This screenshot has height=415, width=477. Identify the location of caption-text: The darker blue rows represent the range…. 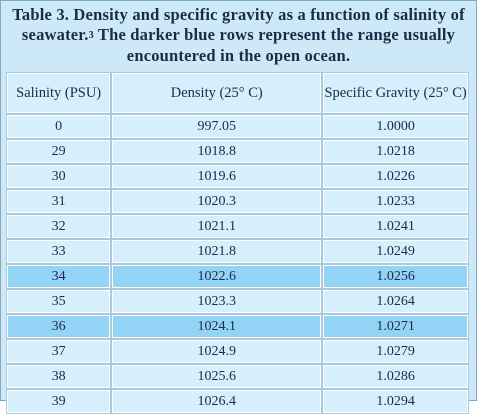
(274, 45).